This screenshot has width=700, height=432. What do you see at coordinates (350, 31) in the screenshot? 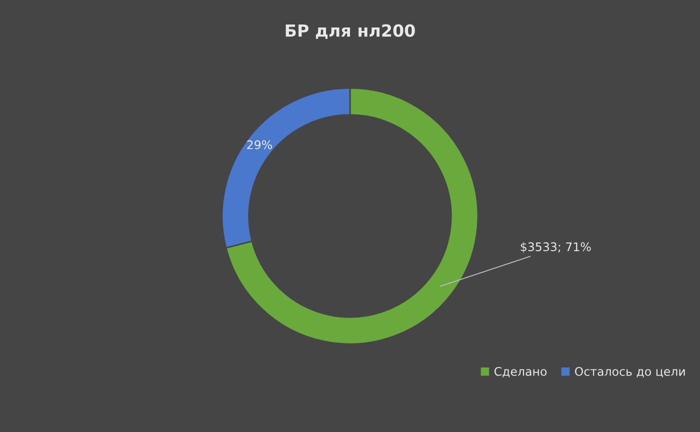
I see `chart-title: БР для нл200` at bounding box center [350, 31].